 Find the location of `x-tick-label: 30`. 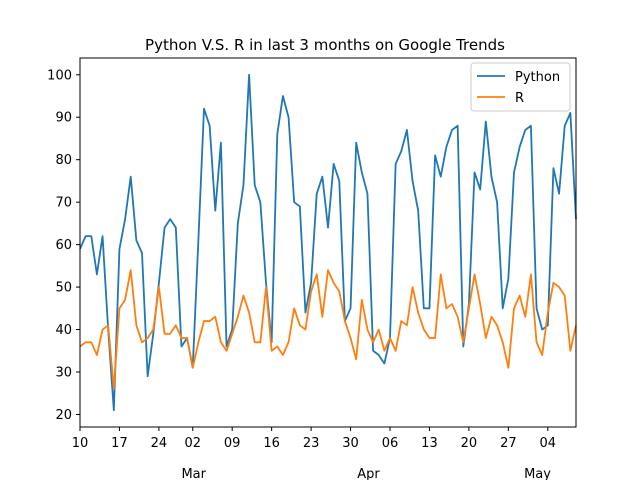

x-tick-label: 30 is located at coordinates (350, 443).